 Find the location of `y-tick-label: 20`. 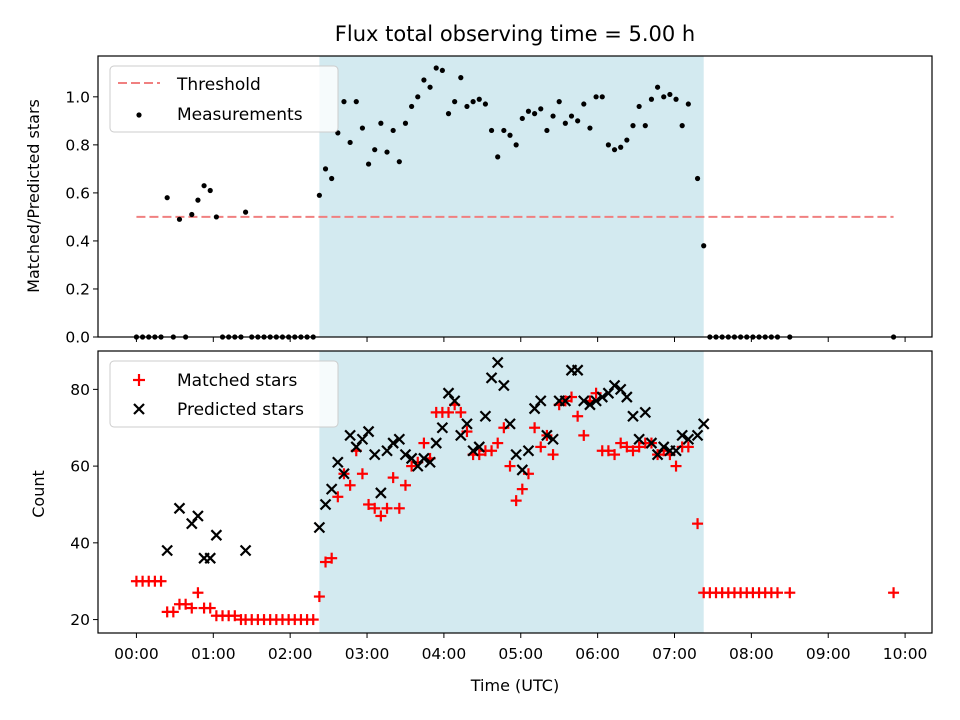

y-tick-label: 20 is located at coordinates (80, 620).